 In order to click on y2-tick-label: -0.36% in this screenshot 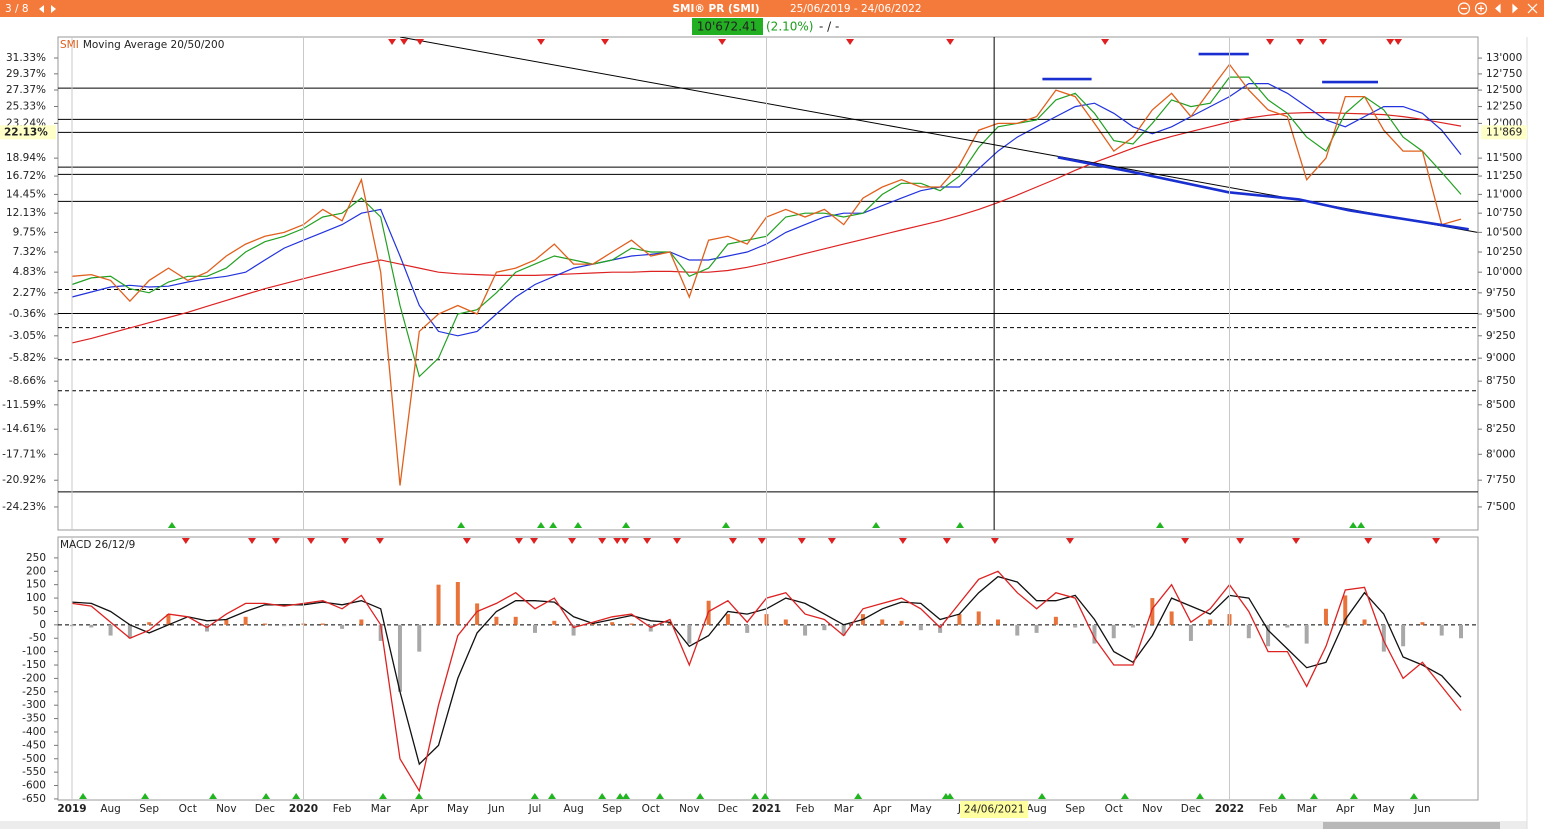, I will do `click(27, 314)`.